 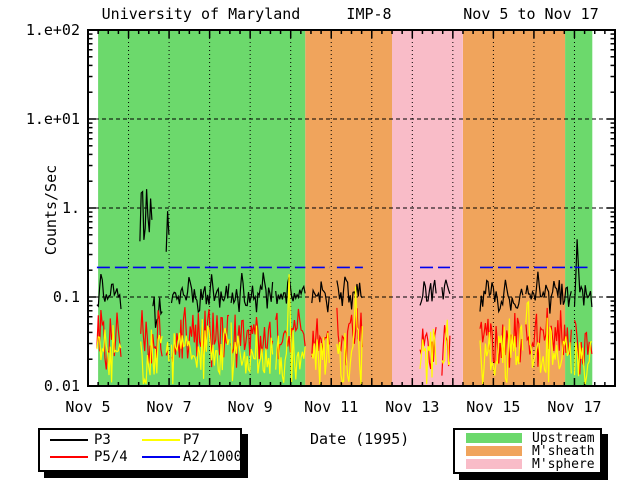 What do you see at coordinates (250, 407) in the screenshot?
I see `x-tick-label: Nov 9` at bounding box center [250, 407].